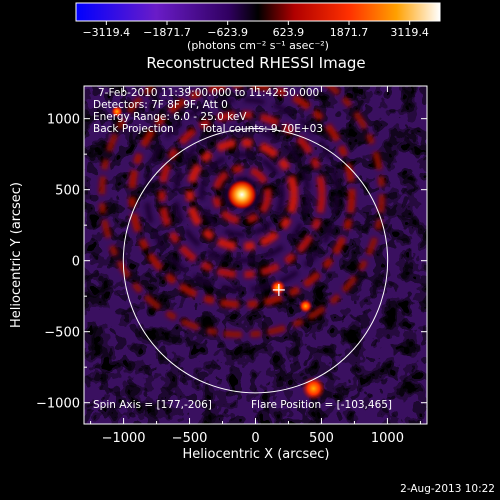 This screenshot has width=500, height=500. I want to click on colorbar-tick-label: 623.9, so click(289, 32).